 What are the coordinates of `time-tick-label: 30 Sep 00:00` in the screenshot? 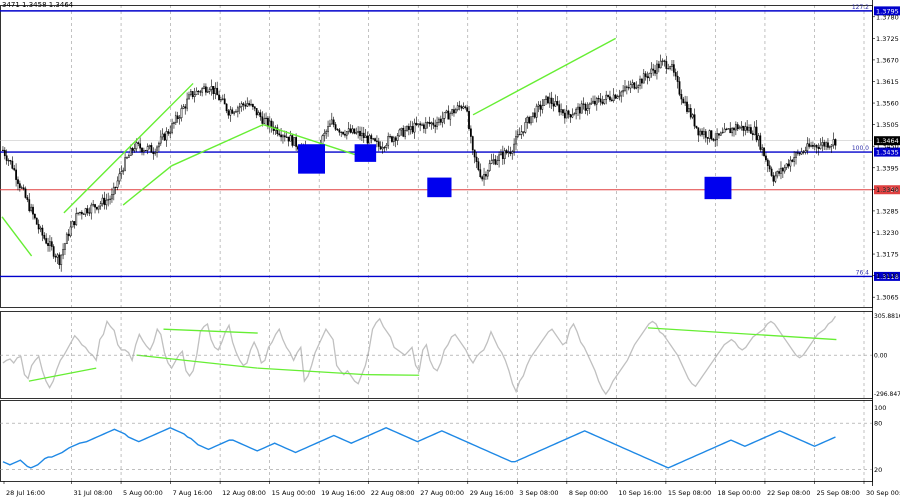 It's located at (883, 493).